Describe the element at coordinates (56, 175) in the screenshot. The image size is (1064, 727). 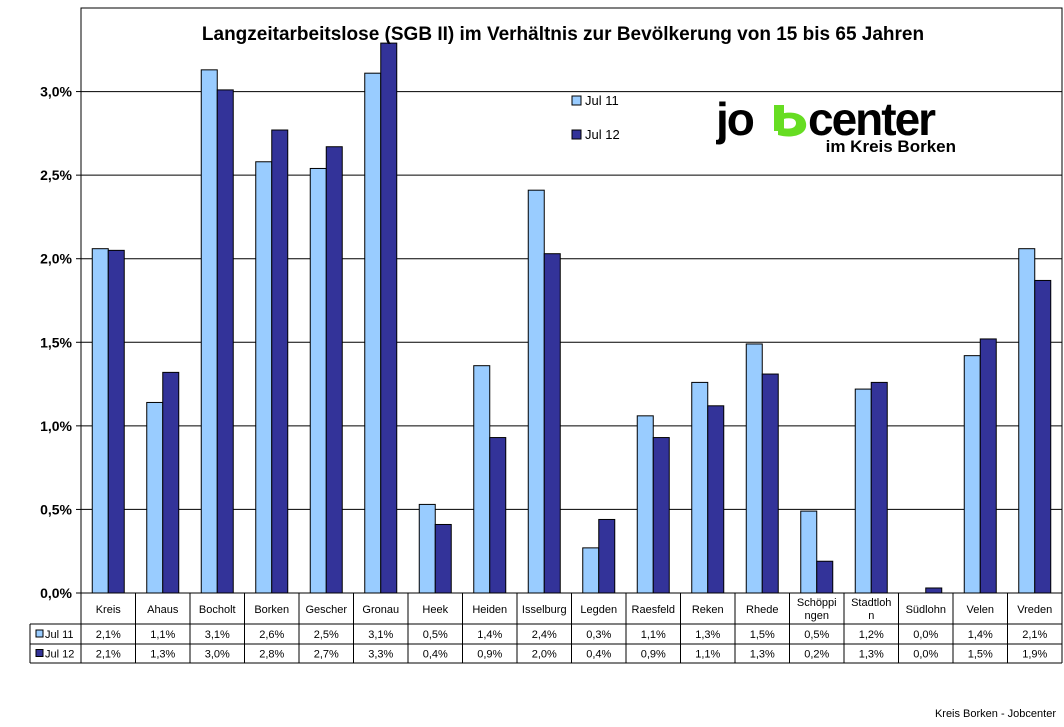
I see `y-tick-label: 2,5%` at that location.